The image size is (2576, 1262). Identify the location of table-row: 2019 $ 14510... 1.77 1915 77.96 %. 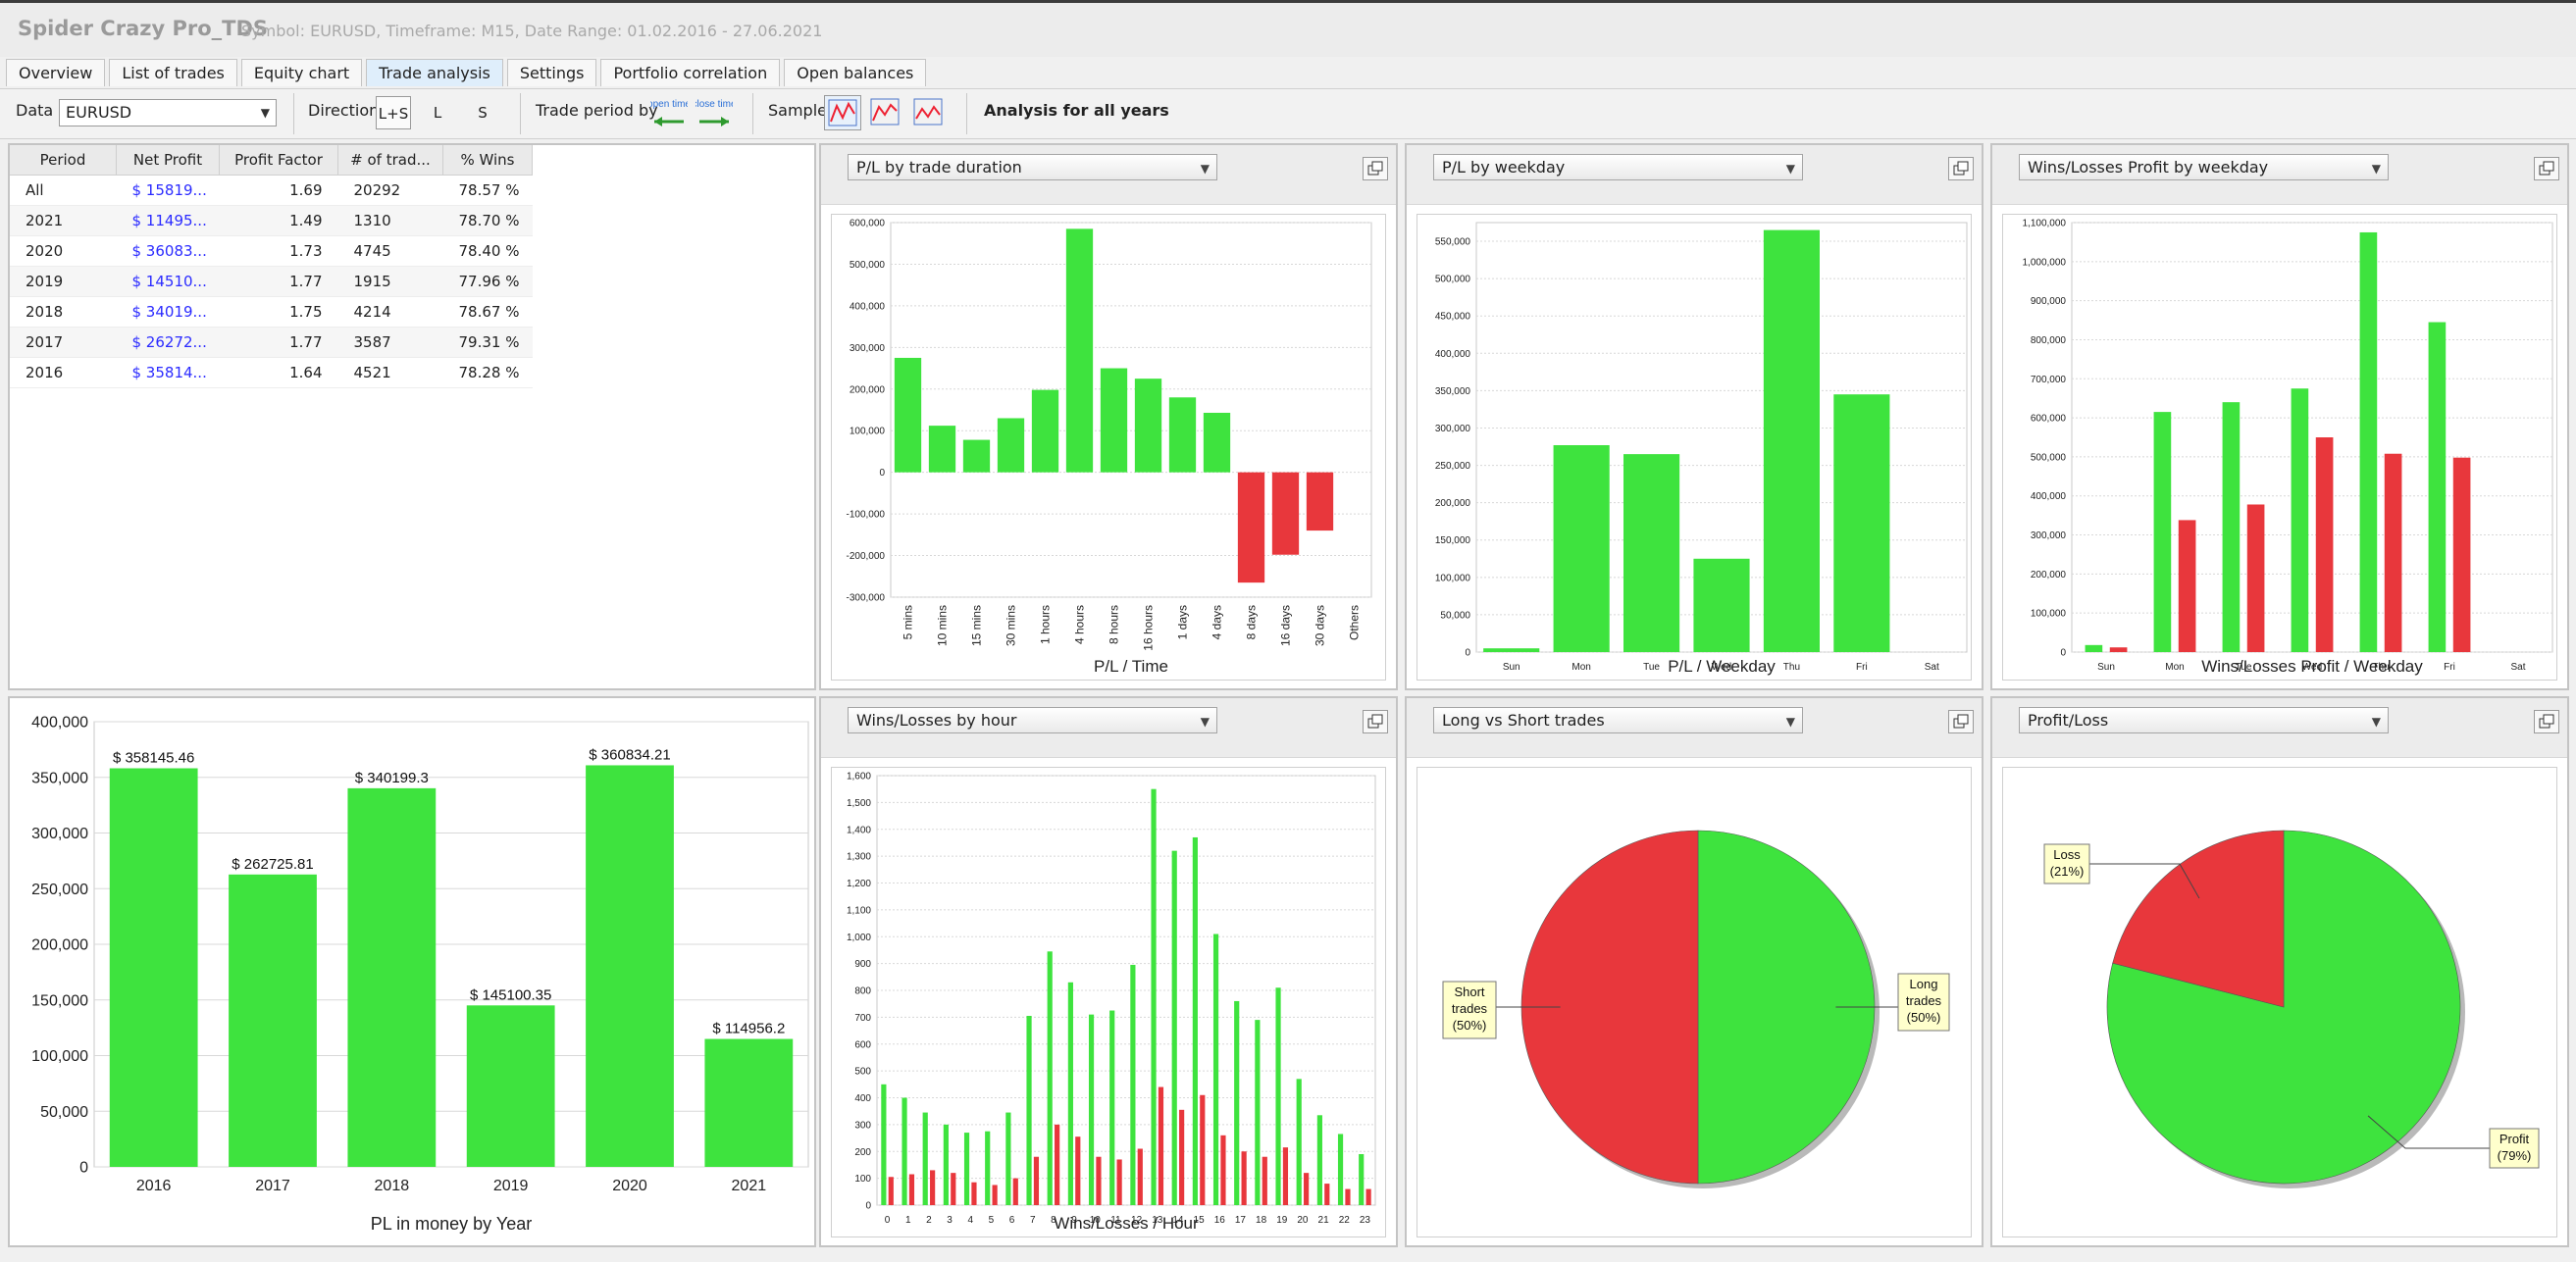
(271, 282).